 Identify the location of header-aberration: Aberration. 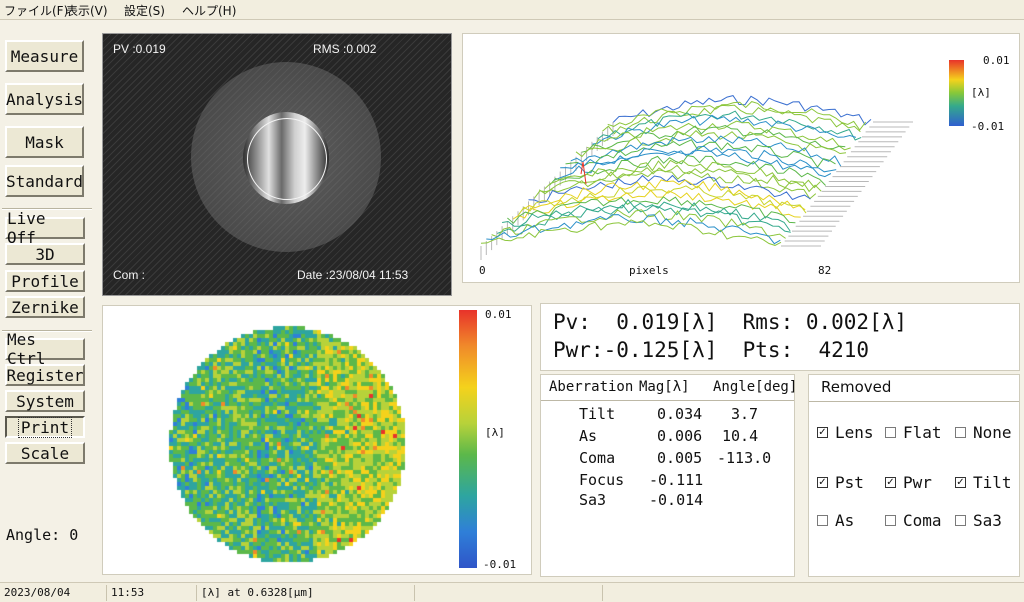
(591, 387).